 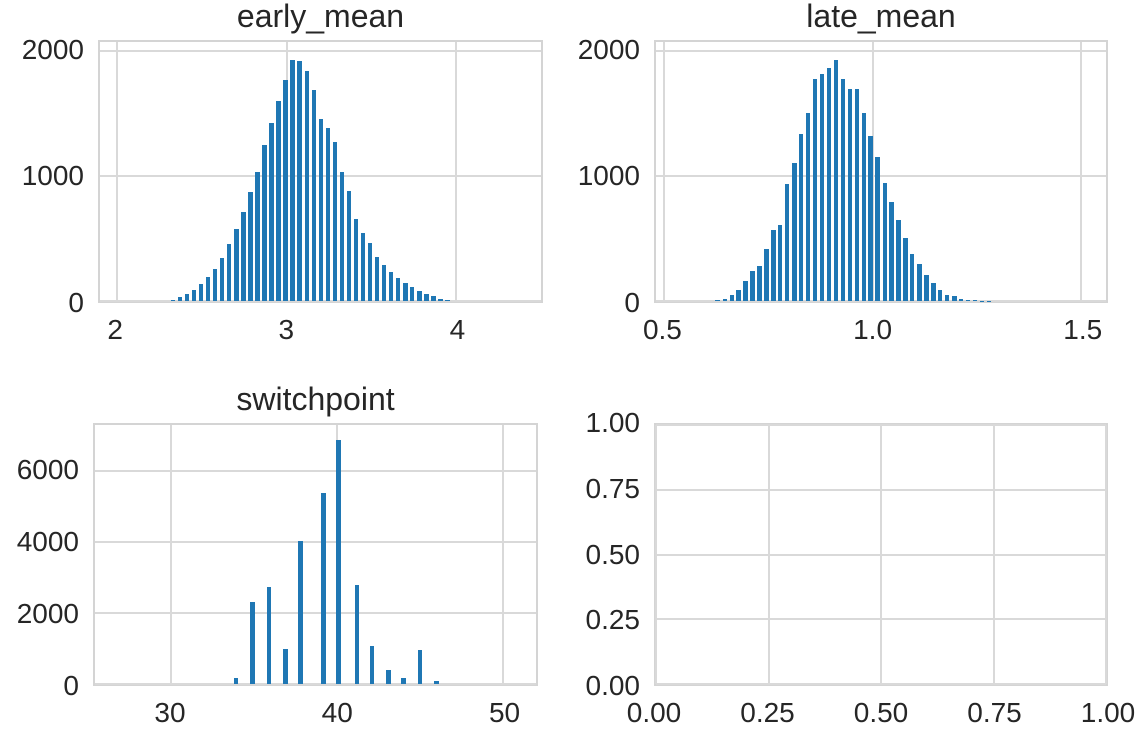 I want to click on x-tick-label: 0.5, so click(x=662, y=329).